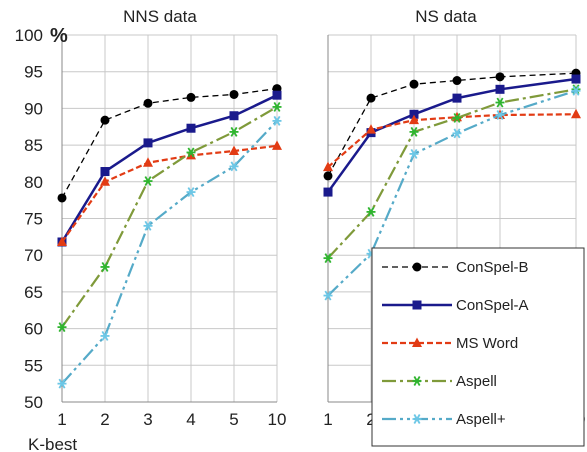 This screenshot has height=452, width=587. What do you see at coordinates (160, 16) in the screenshot?
I see `panel-title-nns: NNS data` at bounding box center [160, 16].